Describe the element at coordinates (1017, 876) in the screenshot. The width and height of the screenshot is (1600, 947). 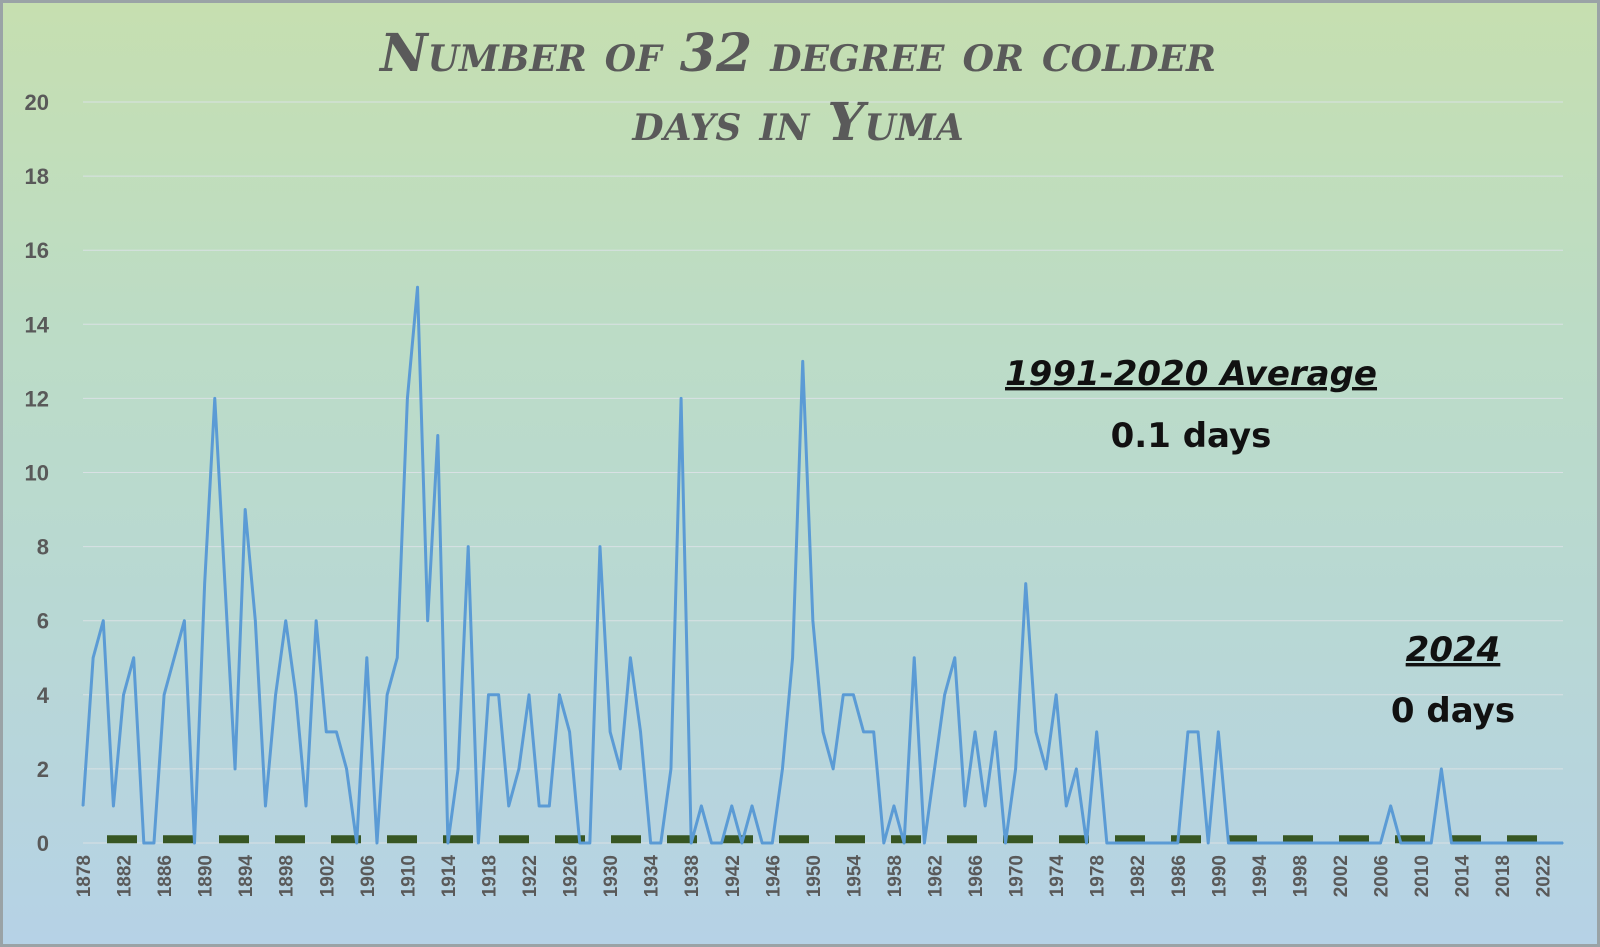
I see `x-tick-label: 1970` at that location.